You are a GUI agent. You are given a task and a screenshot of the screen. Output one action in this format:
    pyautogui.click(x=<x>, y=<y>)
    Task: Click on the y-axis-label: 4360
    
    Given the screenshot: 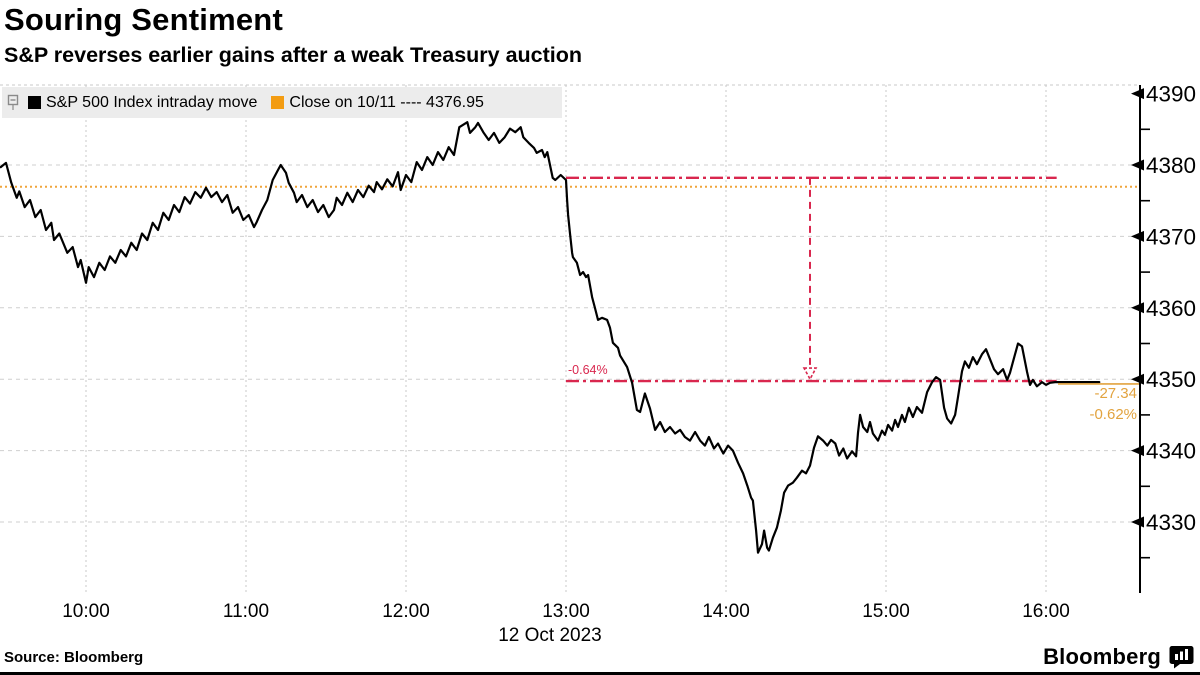 What is the action you would take?
    pyautogui.click(x=1171, y=308)
    